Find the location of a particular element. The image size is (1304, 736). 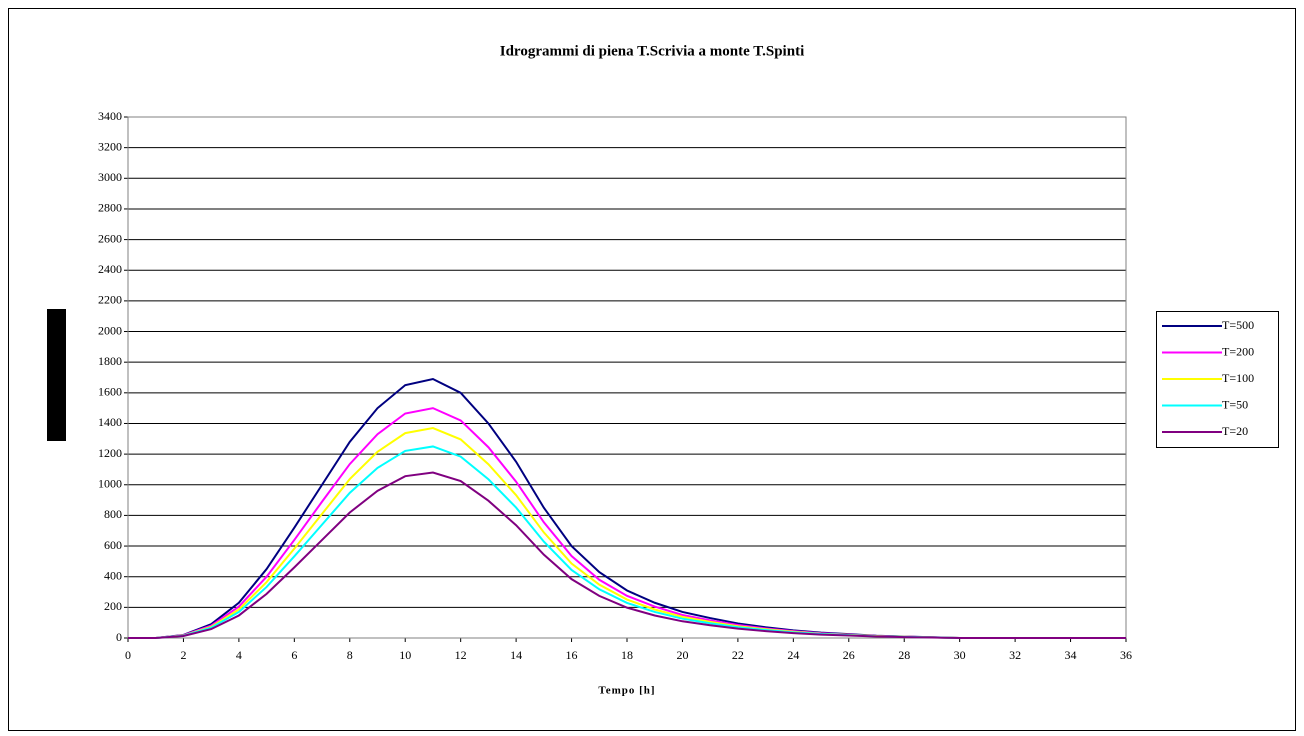

legend-label: T=100 is located at coordinates (1238, 378).